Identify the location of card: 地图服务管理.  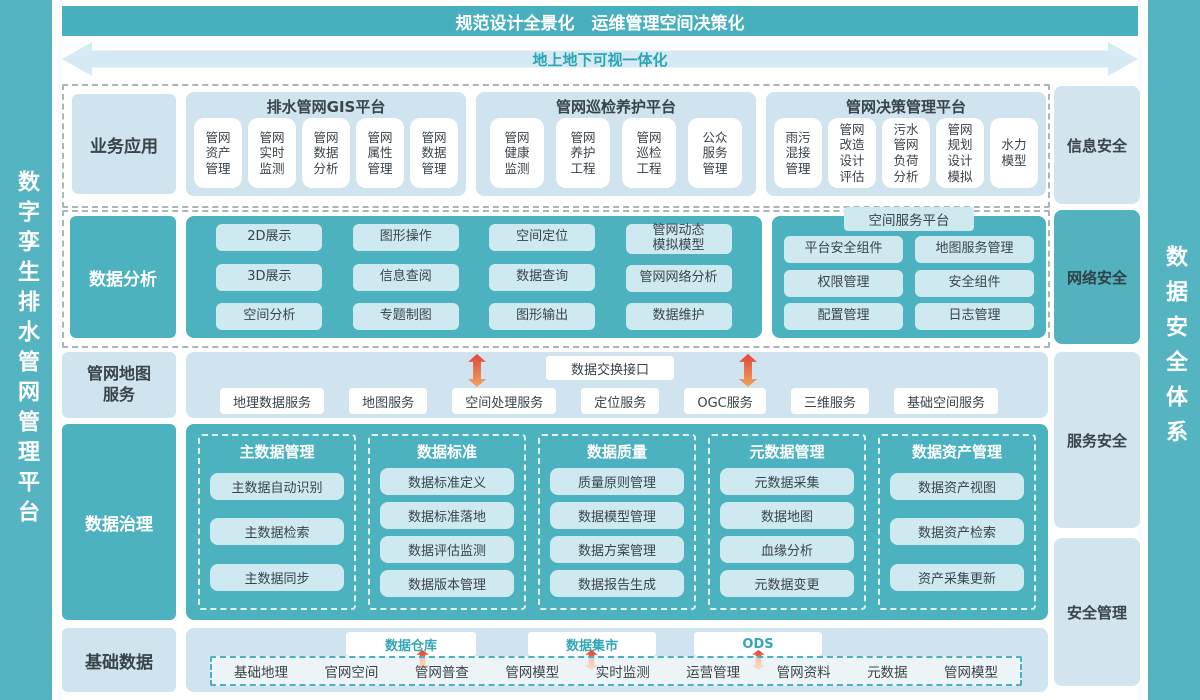
(974, 249).